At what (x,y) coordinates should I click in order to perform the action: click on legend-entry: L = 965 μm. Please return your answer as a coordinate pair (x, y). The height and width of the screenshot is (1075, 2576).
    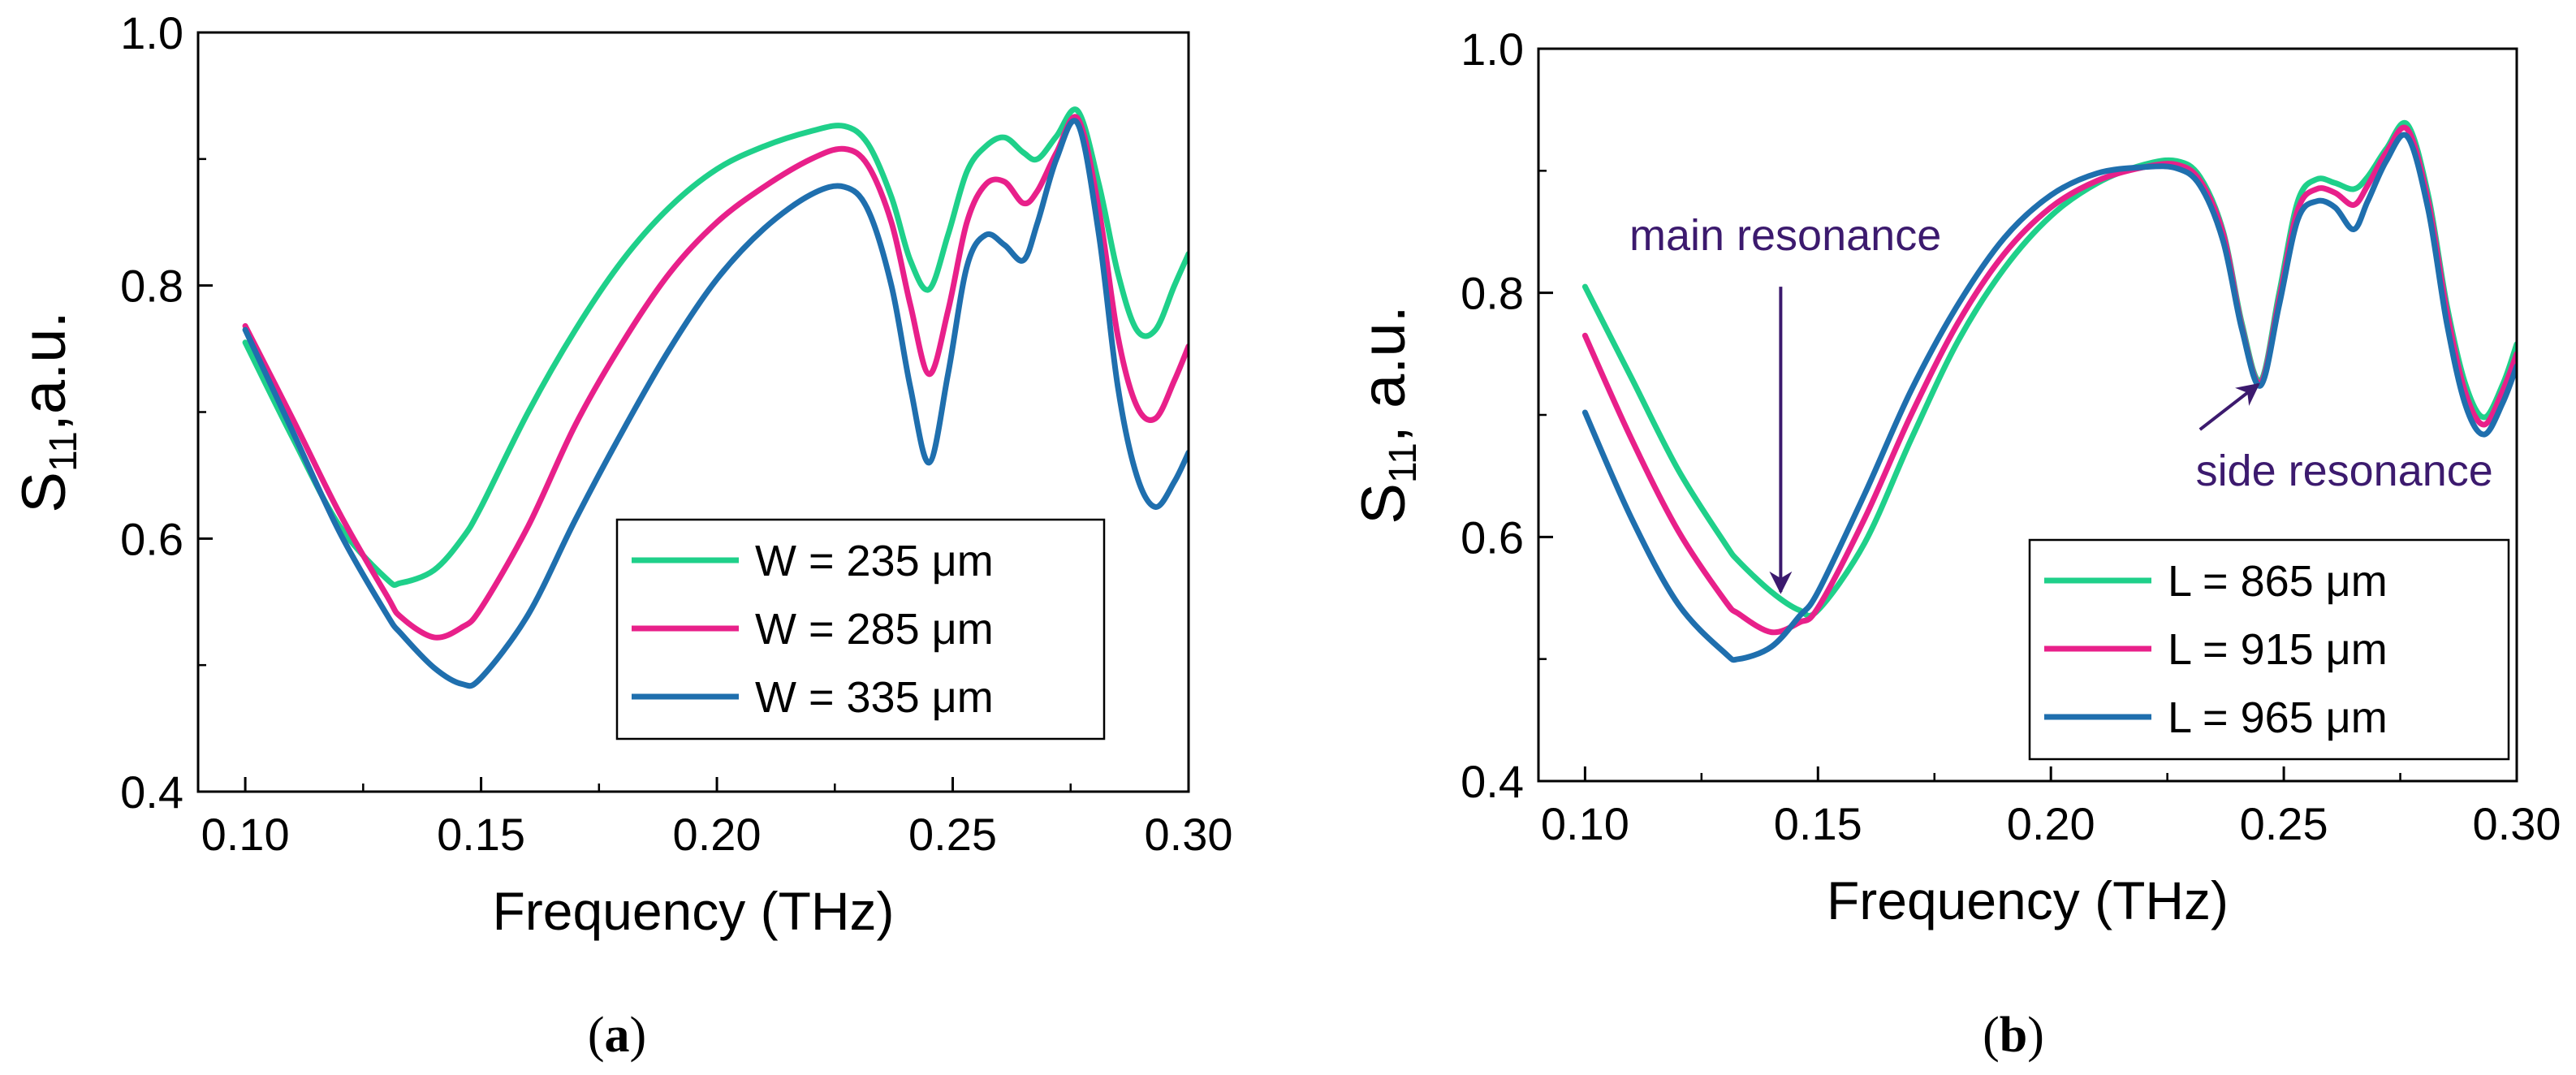
    Looking at the image, I should click on (2278, 717).